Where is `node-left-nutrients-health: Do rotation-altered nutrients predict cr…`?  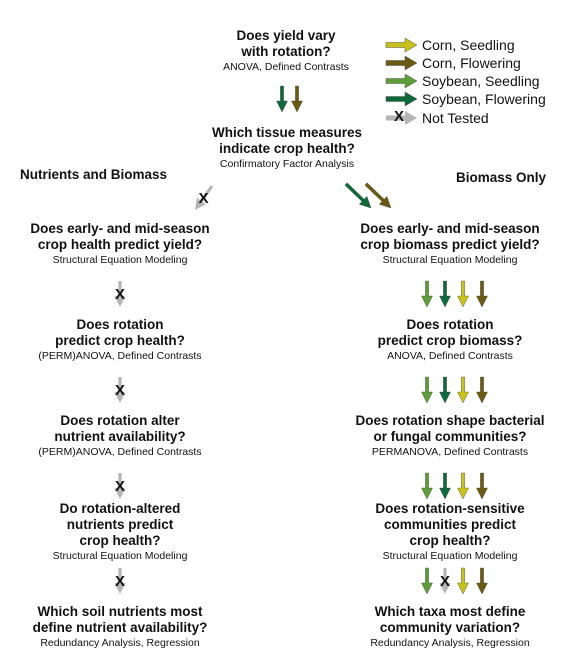 node-left-nutrients-health: Do rotation-altered nutrients predict cr… is located at coordinates (120, 532).